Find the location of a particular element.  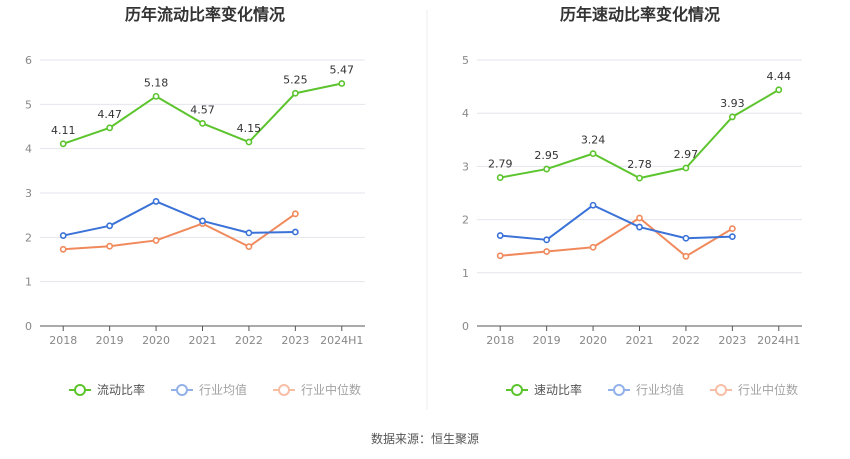

chart-title: 历年速动比率变化情况 is located at coordinates (640, 14).